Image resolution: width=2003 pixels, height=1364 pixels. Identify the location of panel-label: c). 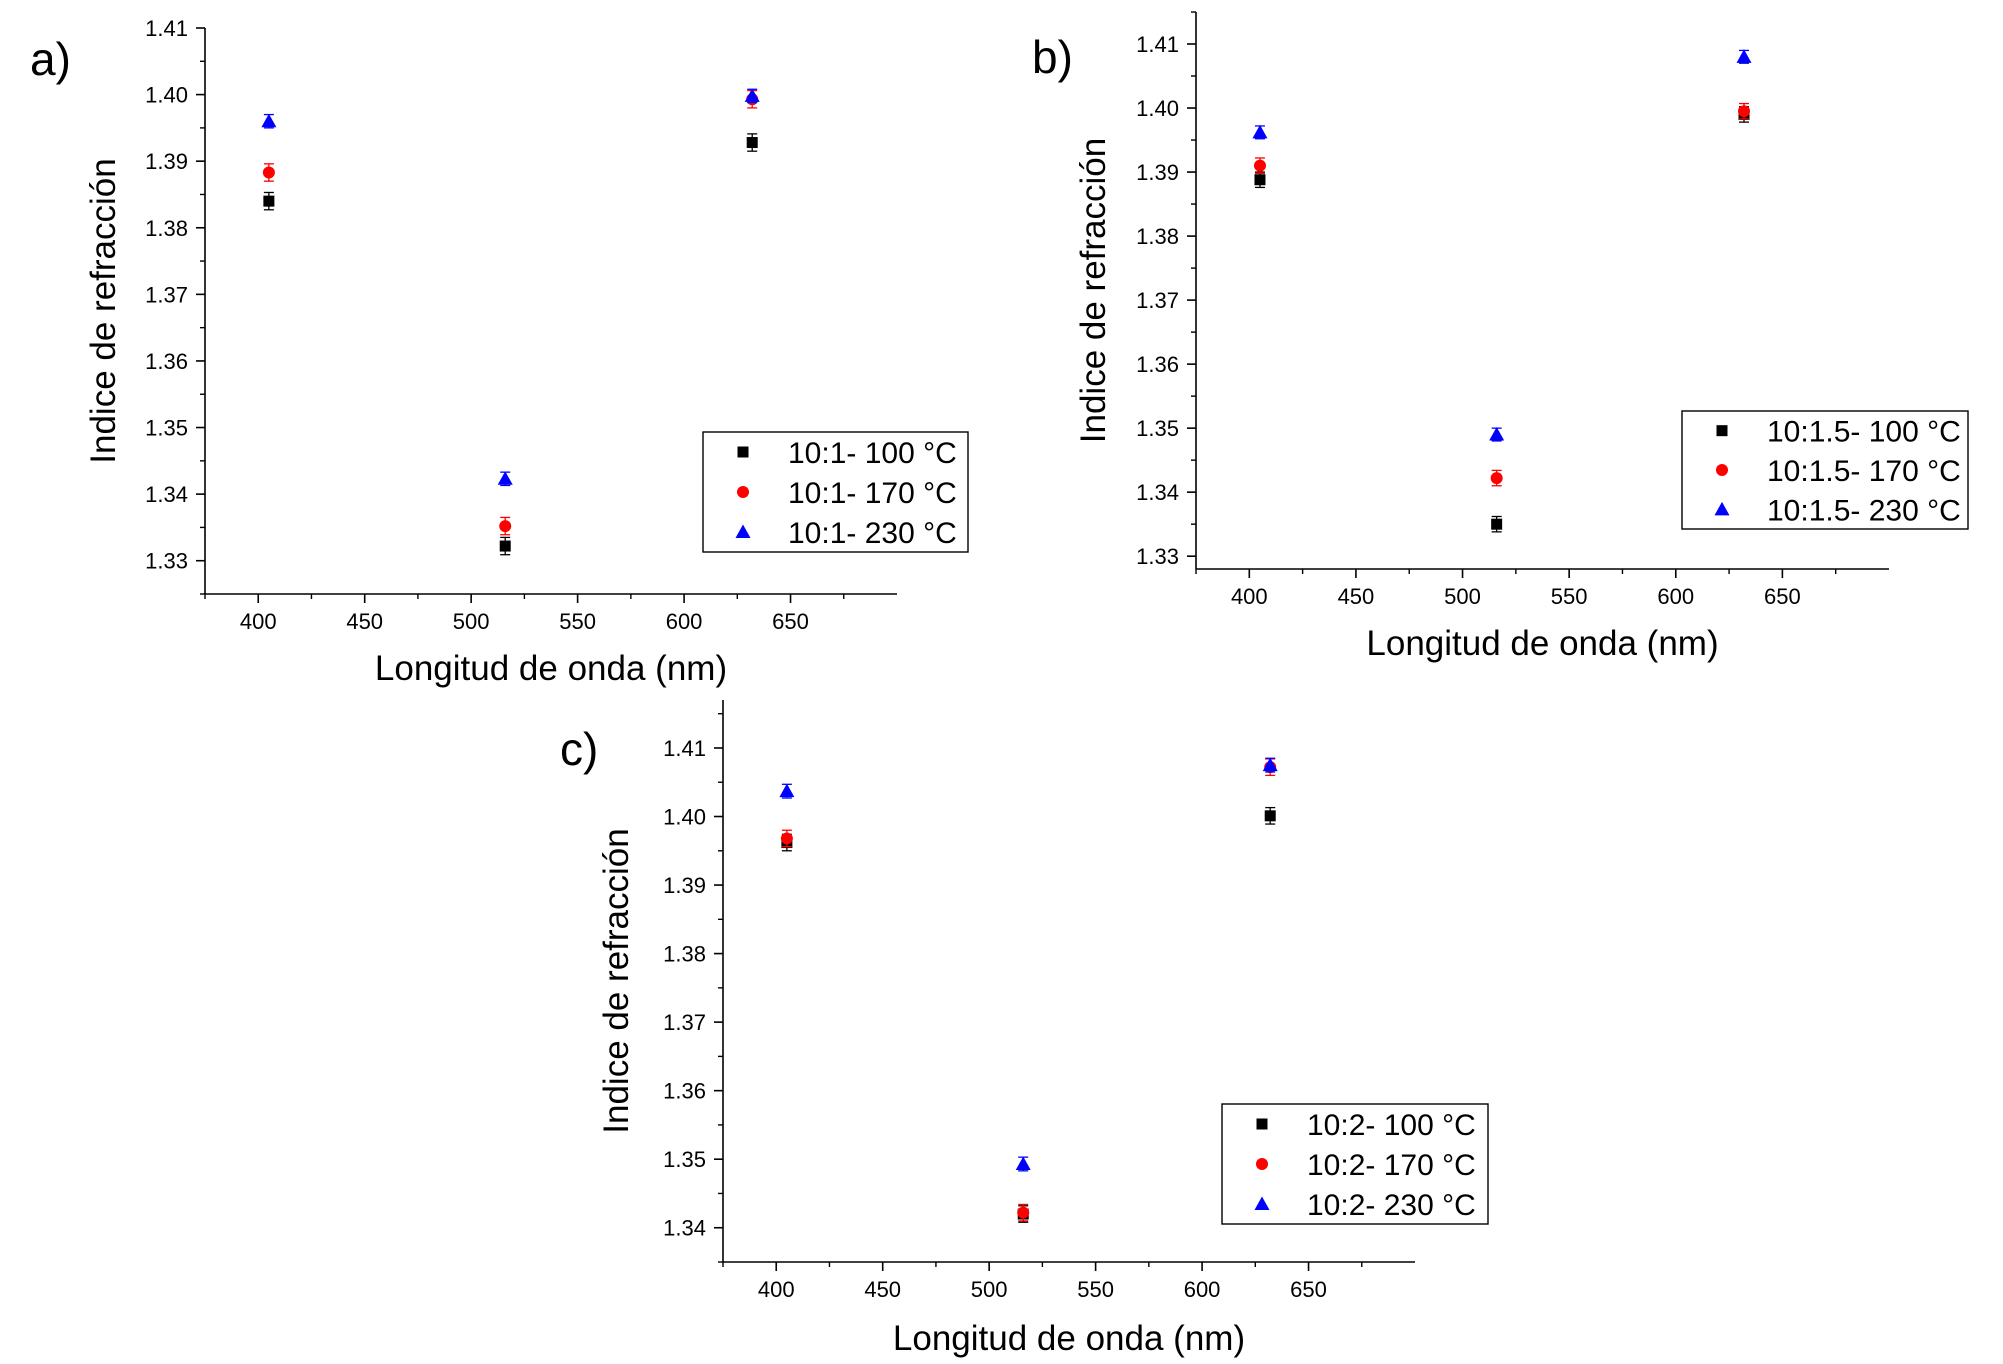
(579, 749).